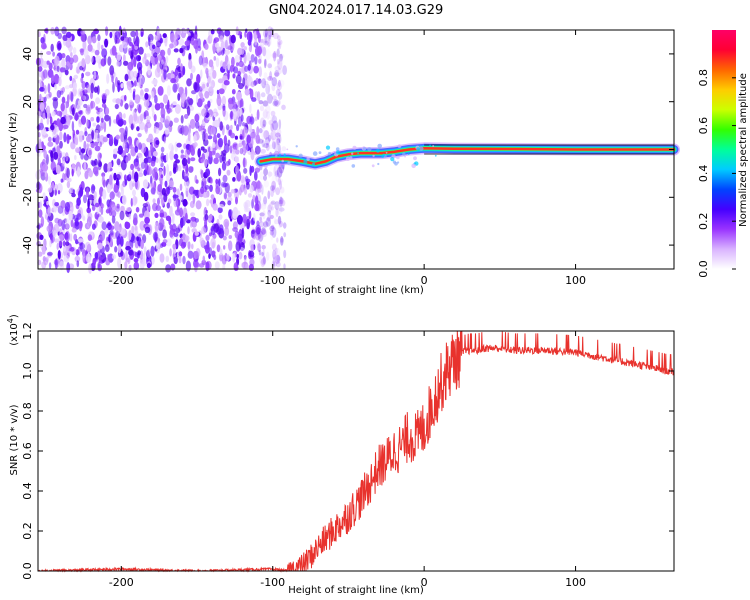 This screenshot has height=600, width=750. Describe the element at coordinates (13, 150) in the screenshot. I see `top-y-axis-label: Frequency (Hz)` at that location.